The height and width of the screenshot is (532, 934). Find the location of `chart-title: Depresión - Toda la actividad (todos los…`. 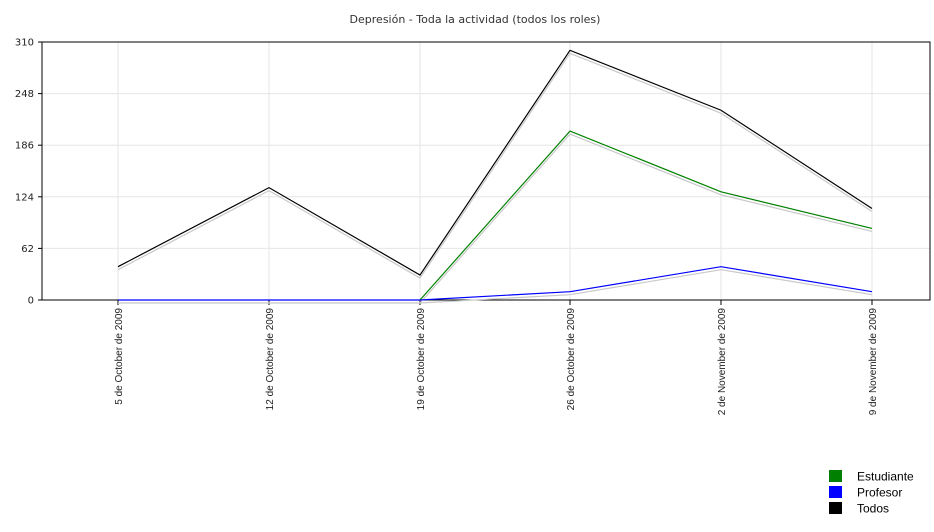

chart-title: Depresión - Toda la actividad (todos los… is located at coordinates (475, 19).